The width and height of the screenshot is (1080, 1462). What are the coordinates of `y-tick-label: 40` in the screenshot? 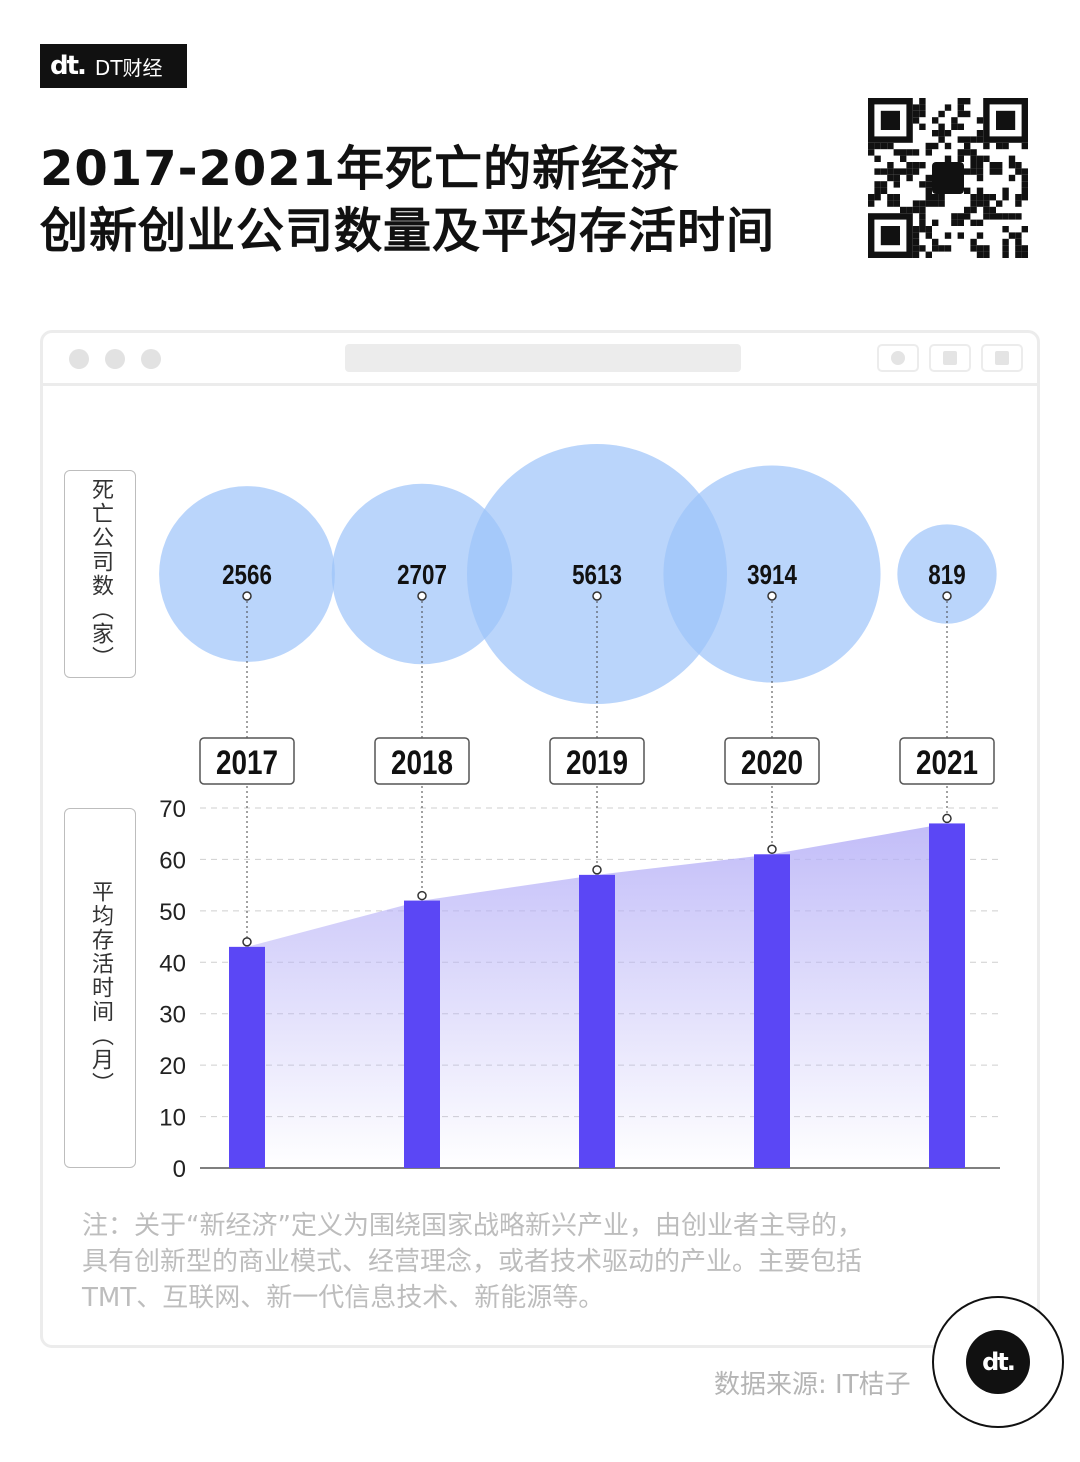 It's located at (172, 963).